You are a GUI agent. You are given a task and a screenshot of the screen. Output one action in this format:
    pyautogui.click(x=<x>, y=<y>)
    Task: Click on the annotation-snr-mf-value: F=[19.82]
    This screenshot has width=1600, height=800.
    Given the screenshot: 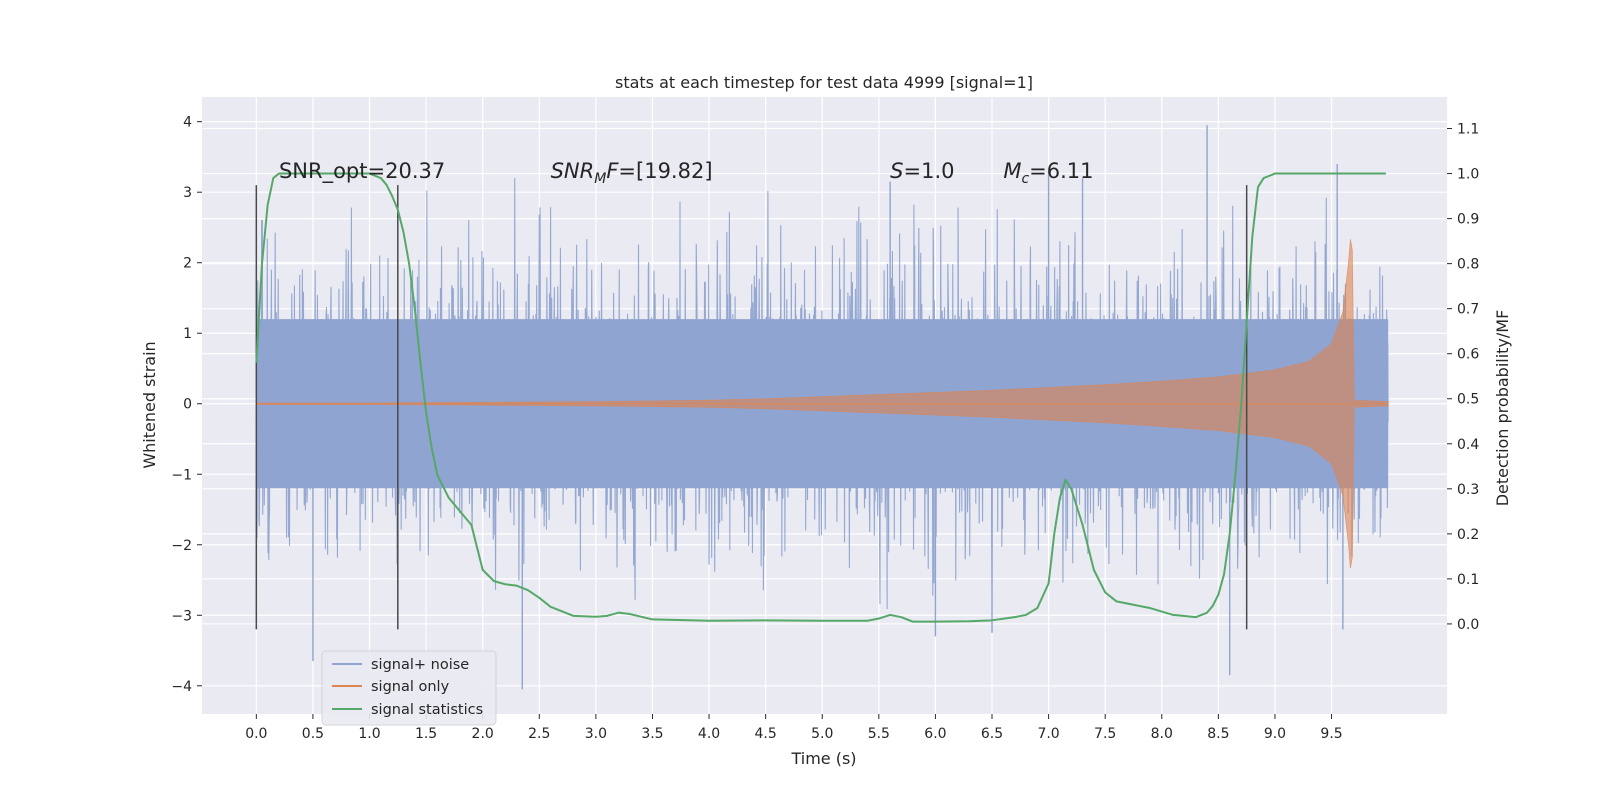 What is the action you would take?
    pyautogui.click(x=659, y=171)
    